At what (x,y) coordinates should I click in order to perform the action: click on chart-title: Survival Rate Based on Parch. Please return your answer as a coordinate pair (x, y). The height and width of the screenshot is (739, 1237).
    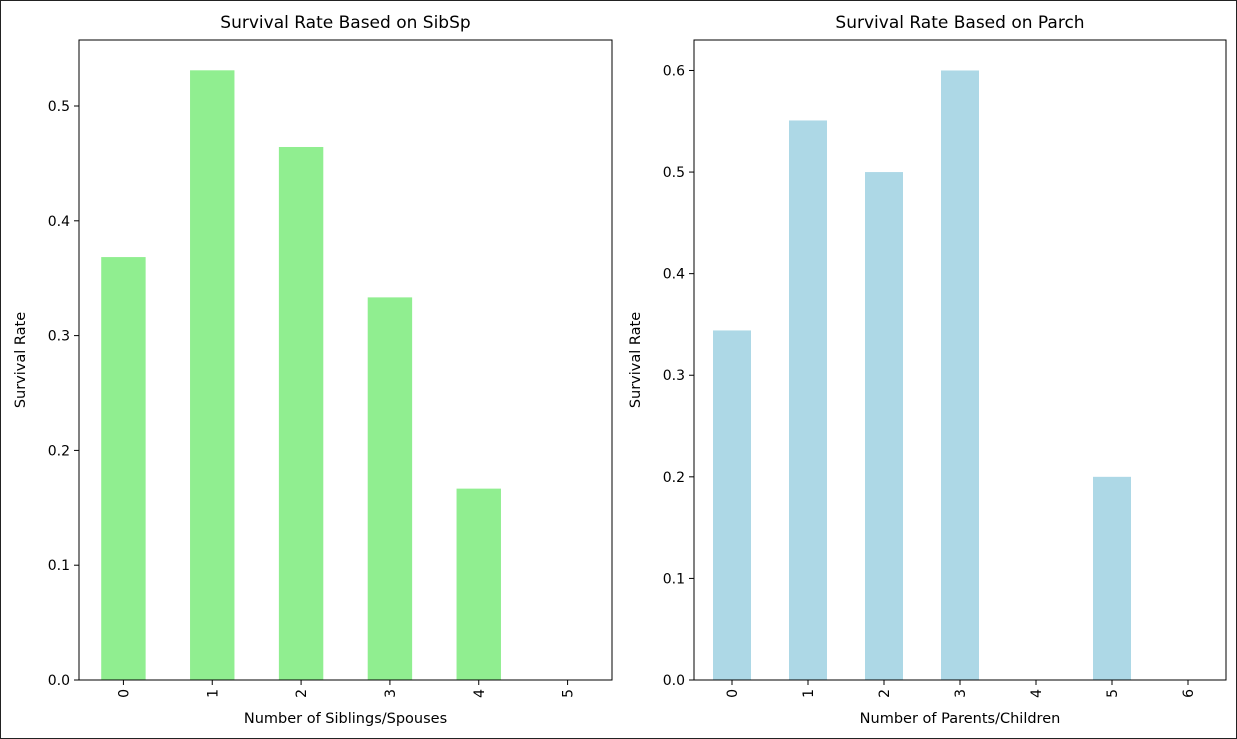
    Looking at the image, I should click on (959, 23).